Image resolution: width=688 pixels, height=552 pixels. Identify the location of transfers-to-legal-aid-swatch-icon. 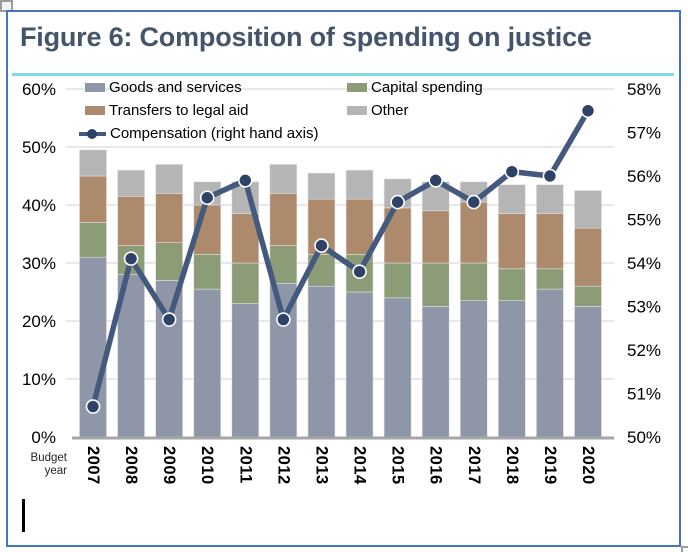
(95, 110).